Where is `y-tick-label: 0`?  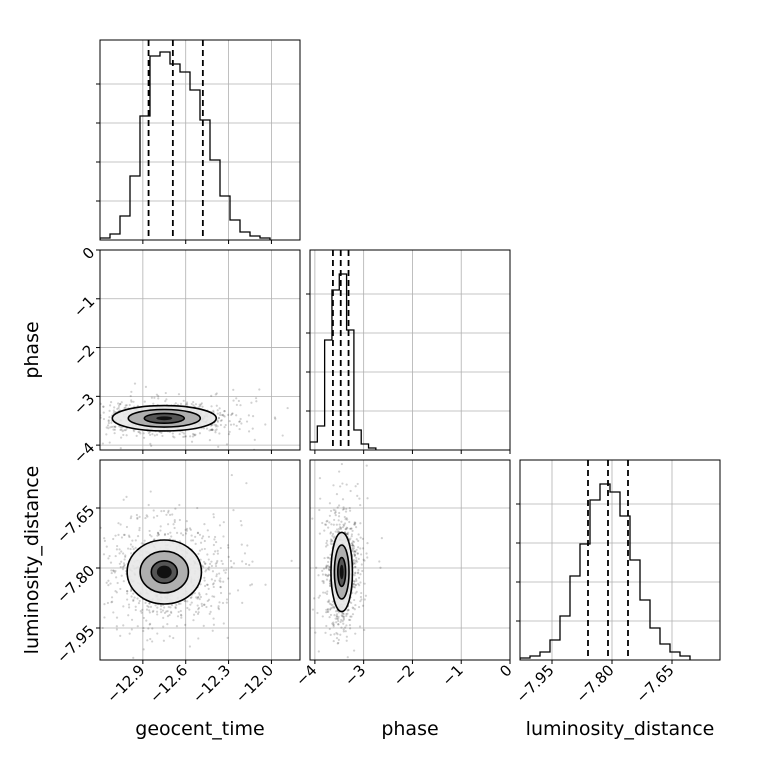 y-tick-label: 0 is located at coordinates (88, 253).